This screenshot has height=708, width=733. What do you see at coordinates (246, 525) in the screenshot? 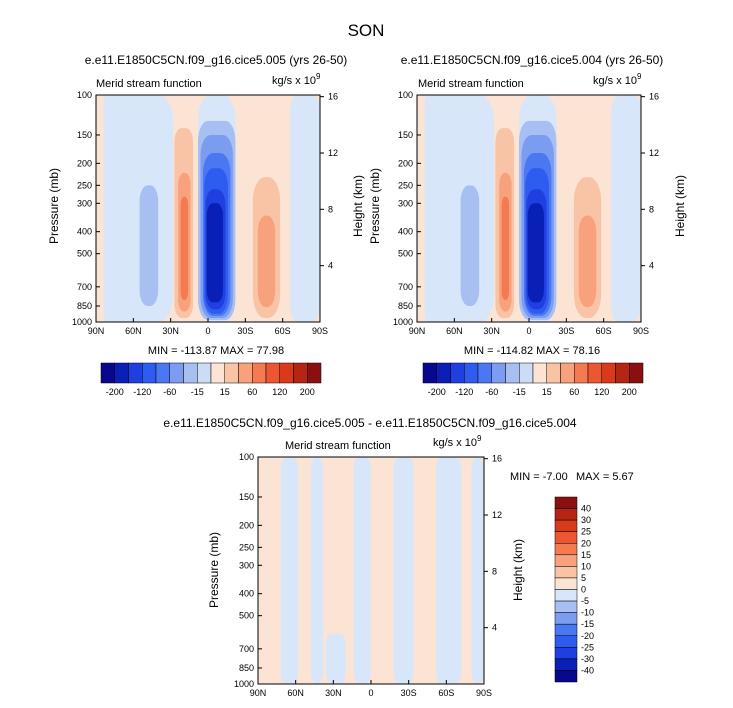
I see `y-tick-label: 200` at bounding box center [246, 525].